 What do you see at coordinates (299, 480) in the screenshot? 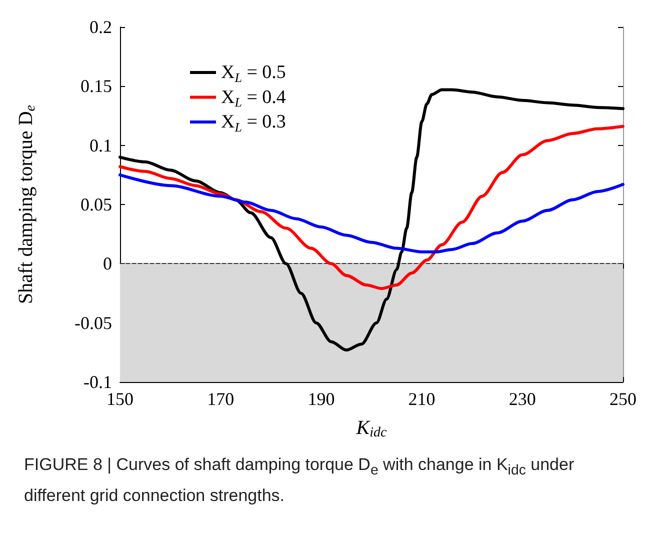
I see `text: FIGURE 8 | Curves of shaft damping torque D$_{e}$ with change in K$_{idc}$ under different grid connection strengths.` at bounding box center [299, 480].